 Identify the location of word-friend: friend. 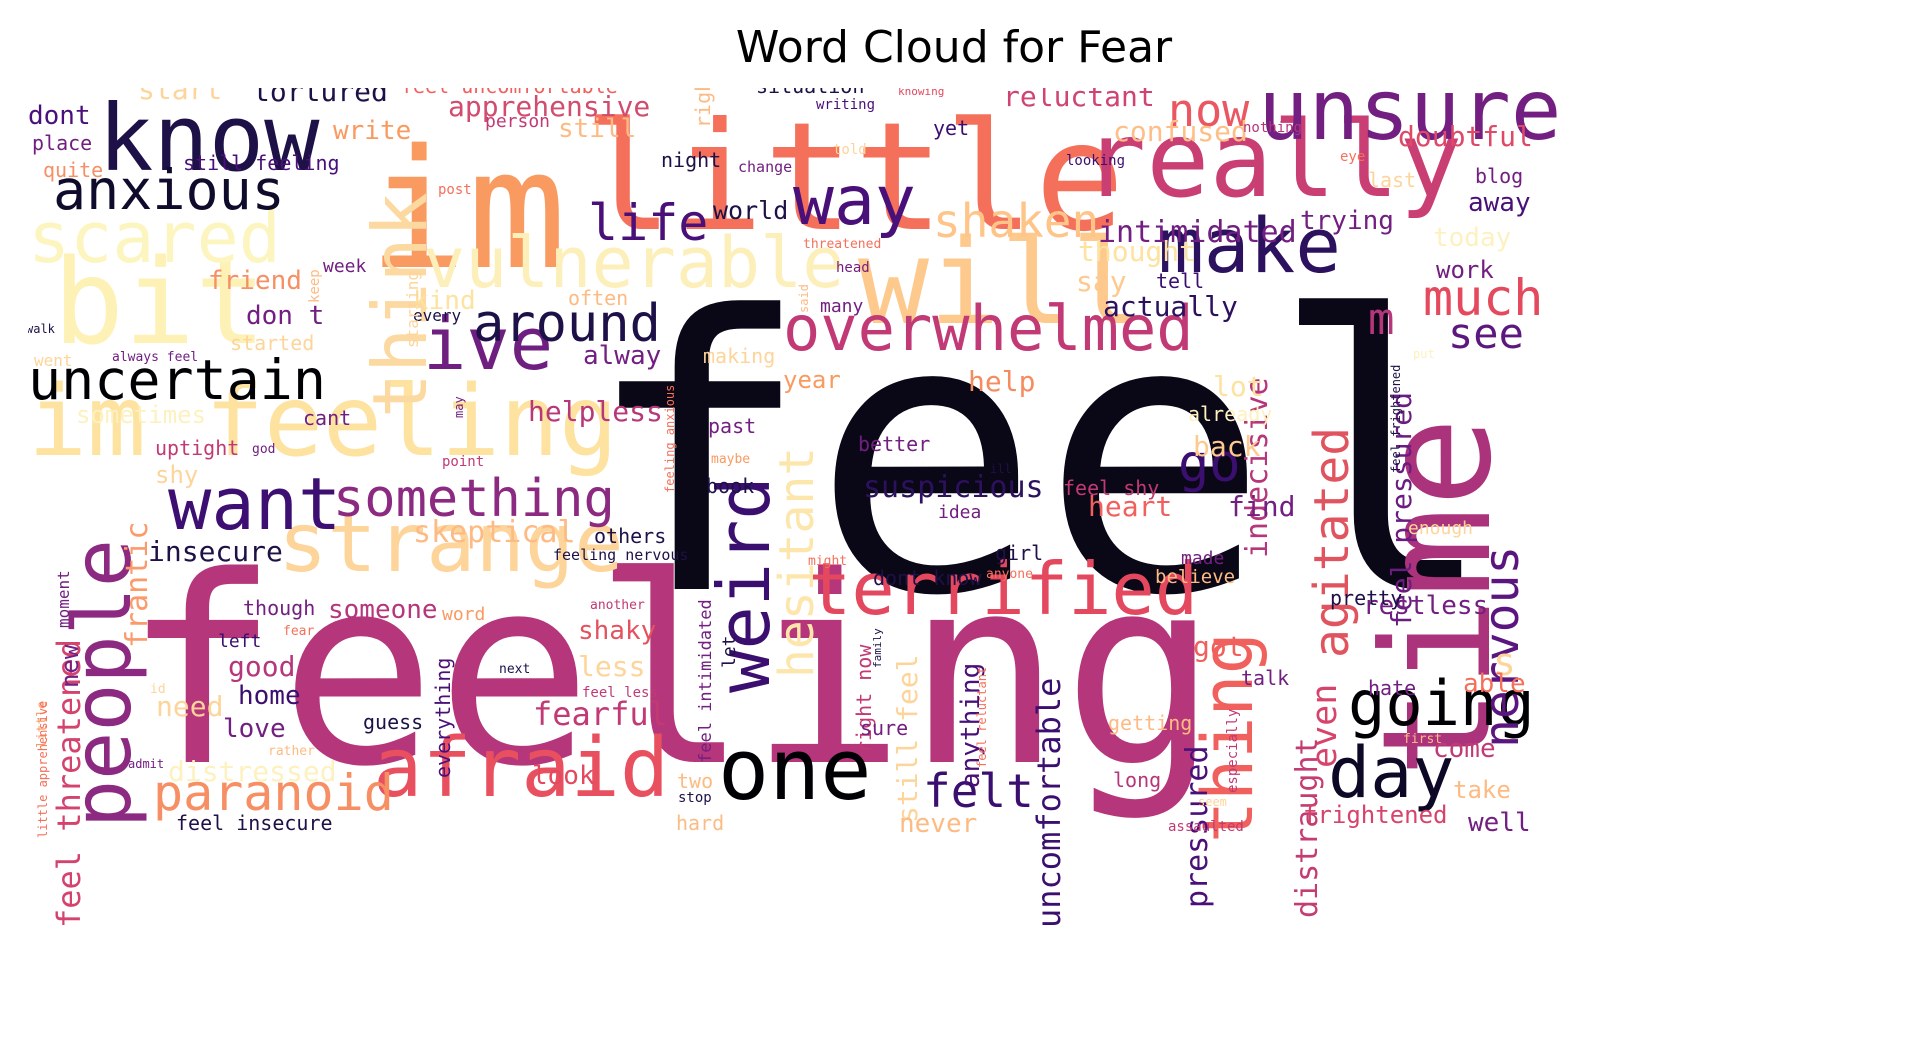
(255, 281).